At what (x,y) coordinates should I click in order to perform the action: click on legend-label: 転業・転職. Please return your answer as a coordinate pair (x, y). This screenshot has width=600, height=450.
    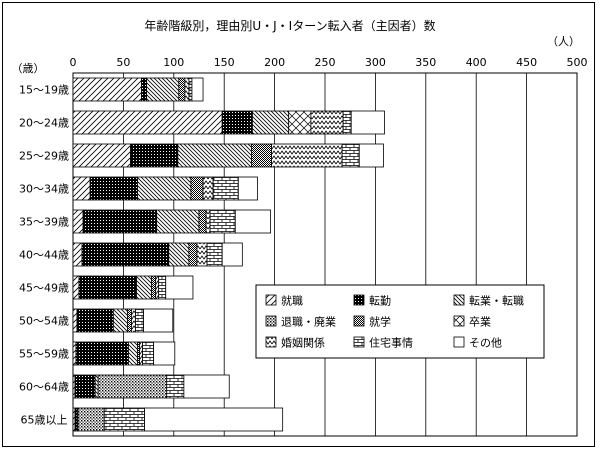
    Looking at the image, I should click on (496, 301).